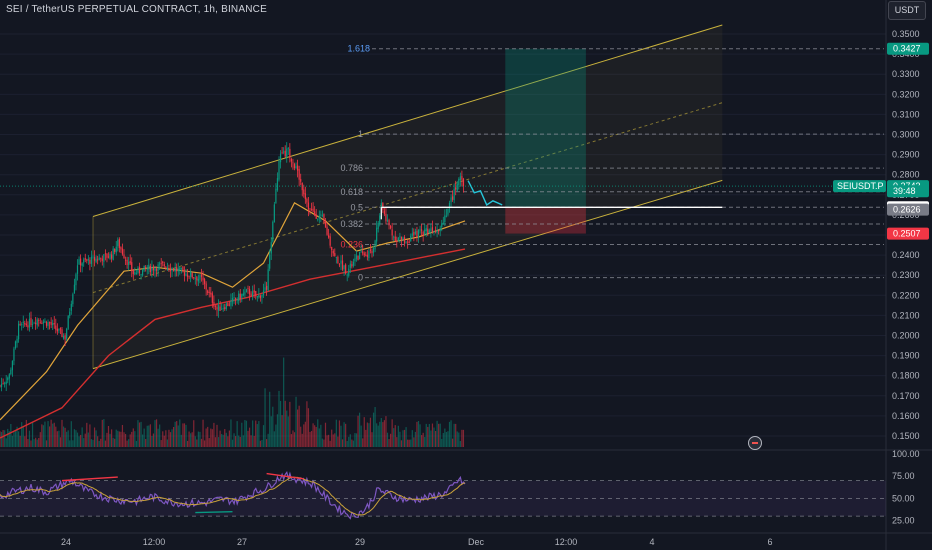 The image size is (932, 550). Describe the element at coordinates (906, 175) in the screenshot. I see `price-tick-label: 0.2800` at that location.